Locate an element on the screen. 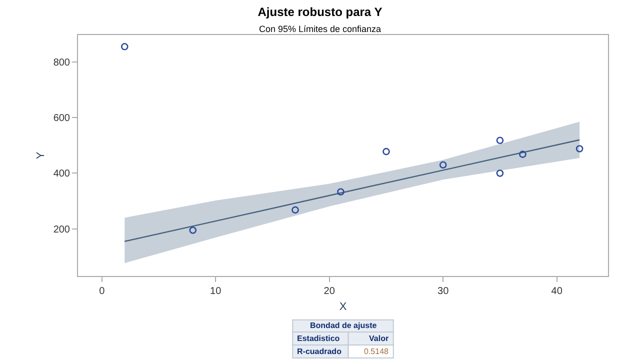 The width and height of the screenshot is (640, 360). x-tick-label: 30 is located at coordinates (444, 291).